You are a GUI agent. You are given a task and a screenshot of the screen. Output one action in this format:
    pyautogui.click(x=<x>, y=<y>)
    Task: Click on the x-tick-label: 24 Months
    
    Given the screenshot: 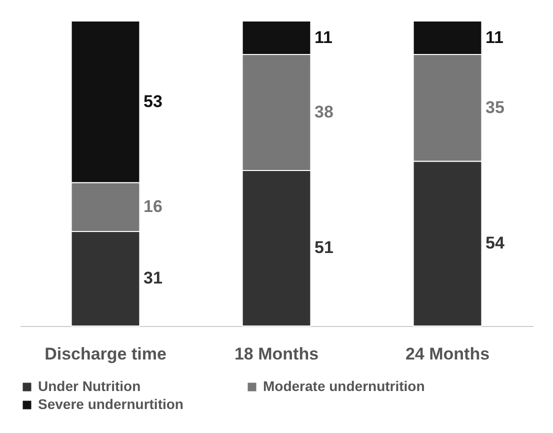 What is the action you would take?
    pyautogui.click(x=447, y=354)
    